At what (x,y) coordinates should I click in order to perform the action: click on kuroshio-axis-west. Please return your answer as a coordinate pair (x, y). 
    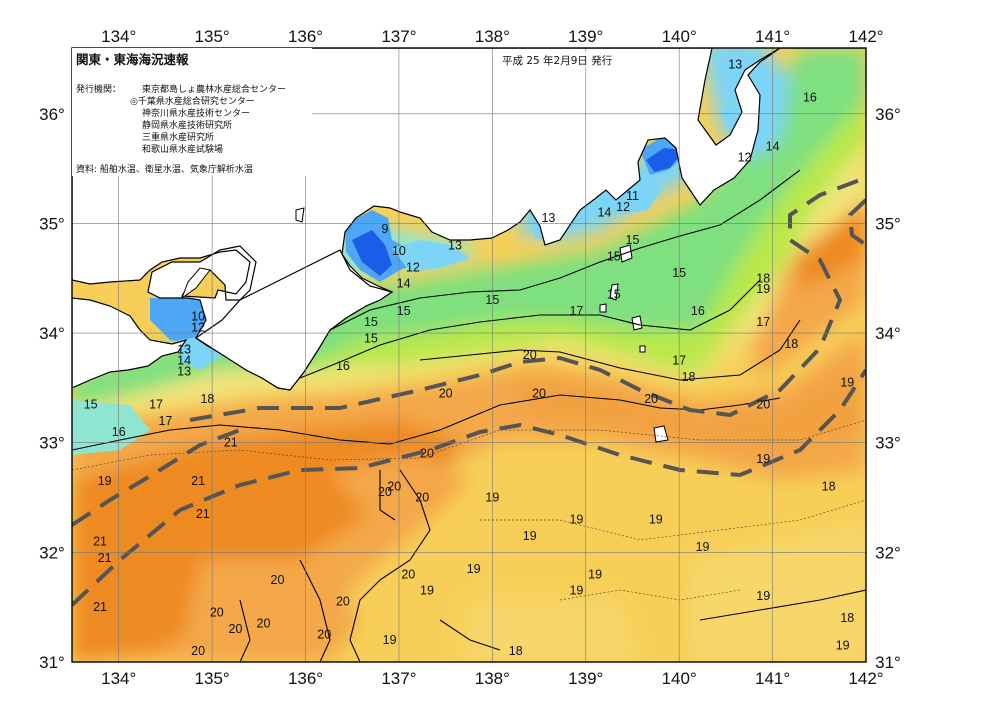
    Looking at the image, I should click on (156, 477).